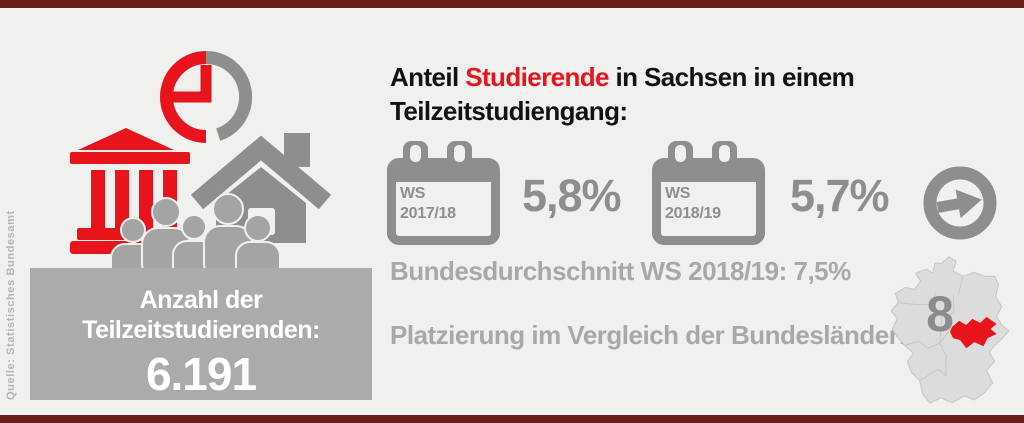 This screenshot has width=1024, height=423. What do you see at coordinates (201, 300) in the screenshot?
I see `count-box-line1: Anzahl der` at bounding box center [201, 300].